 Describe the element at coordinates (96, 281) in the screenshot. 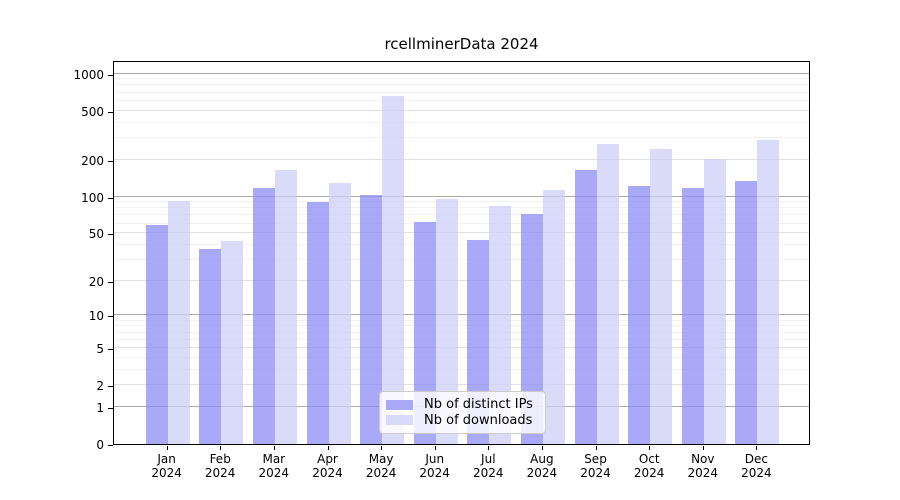

I see `y-tick-label-20: 20` at that location.